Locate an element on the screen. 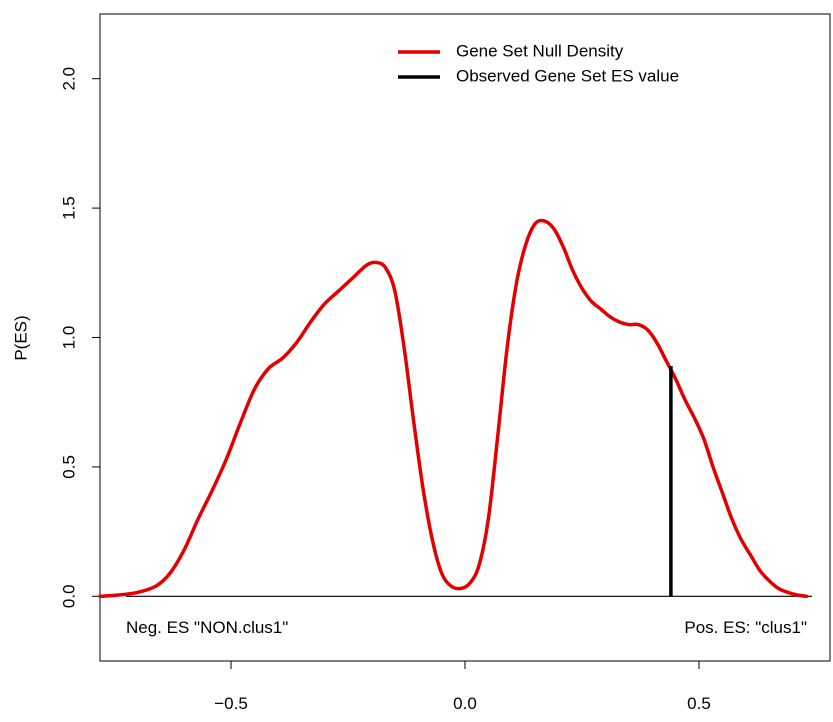 This screenshot has width=833, height=722. y-tick-label-2: 1.0 is located at coordinates (68, 338).